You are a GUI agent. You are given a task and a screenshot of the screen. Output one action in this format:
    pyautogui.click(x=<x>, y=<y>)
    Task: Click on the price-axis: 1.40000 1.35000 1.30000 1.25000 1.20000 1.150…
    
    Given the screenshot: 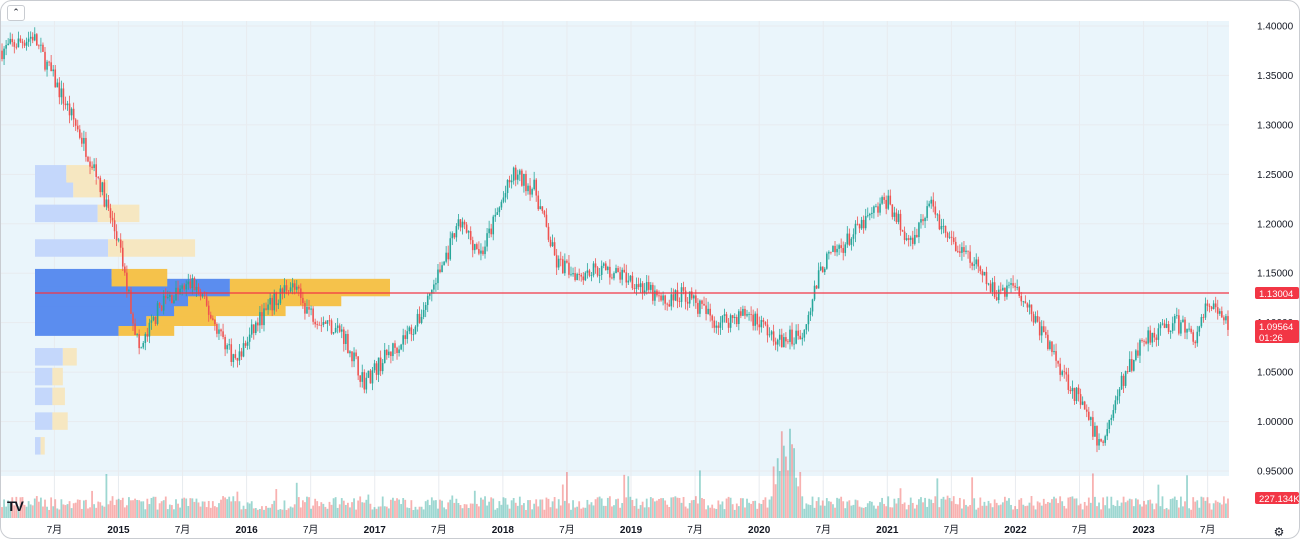 What is the action you would take?
    pyautogui.click(x=1275, y=249)
    